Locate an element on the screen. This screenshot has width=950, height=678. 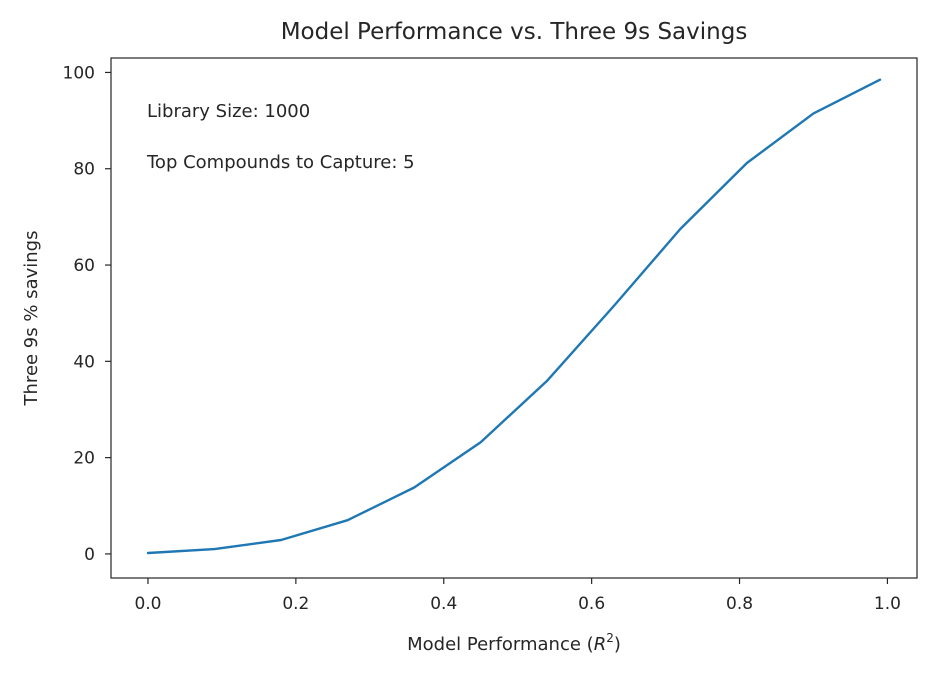
x-axis-label: Model Performance (R2) is located at coordinates (514, 643).